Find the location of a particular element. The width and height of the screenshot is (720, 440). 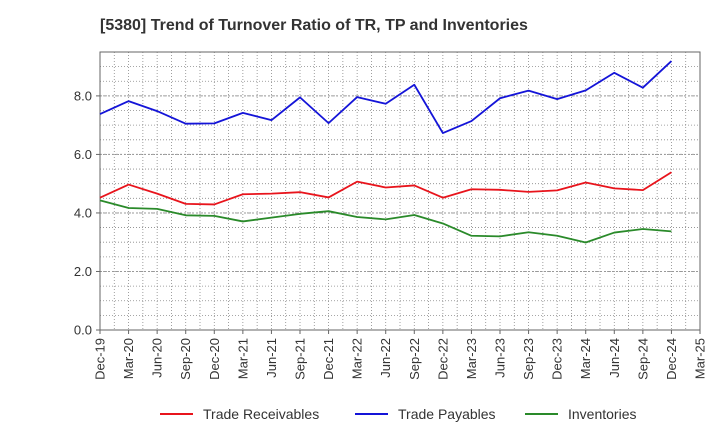

x-tick-label: Sep-20 is located at coordinates (185, 359).